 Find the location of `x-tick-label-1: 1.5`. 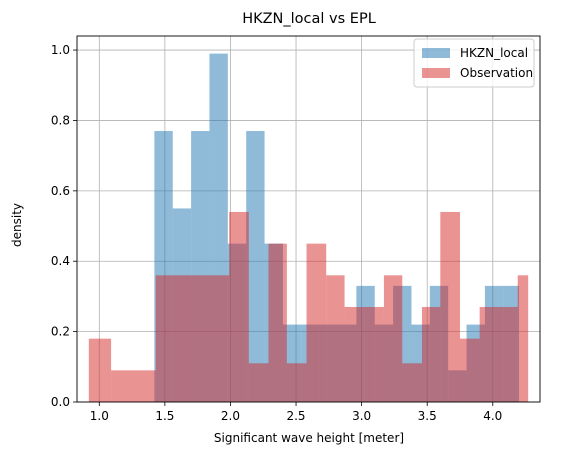

x-tick-label-1: 1.5 is located at coordinates (164, 416).